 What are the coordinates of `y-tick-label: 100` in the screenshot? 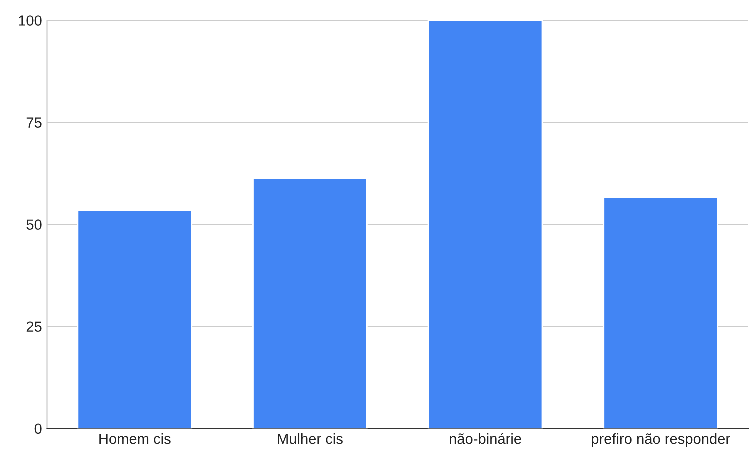 It's located at (30, 21).